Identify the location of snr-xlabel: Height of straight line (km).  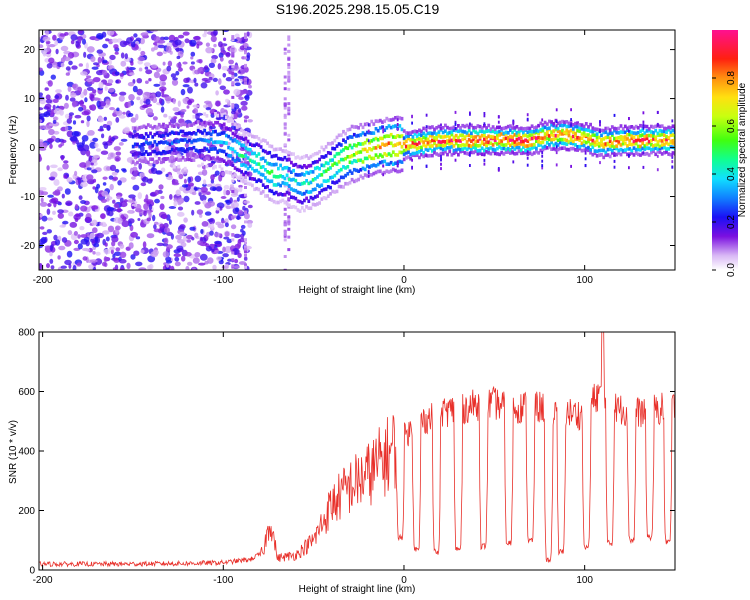
(357, 589).